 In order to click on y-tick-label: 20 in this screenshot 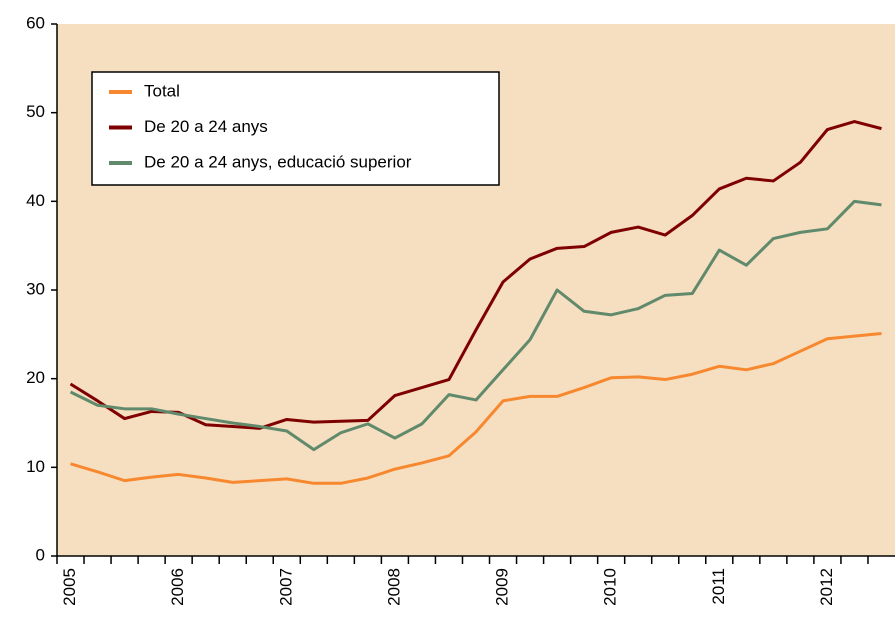, I will do `click(35, 377)`.